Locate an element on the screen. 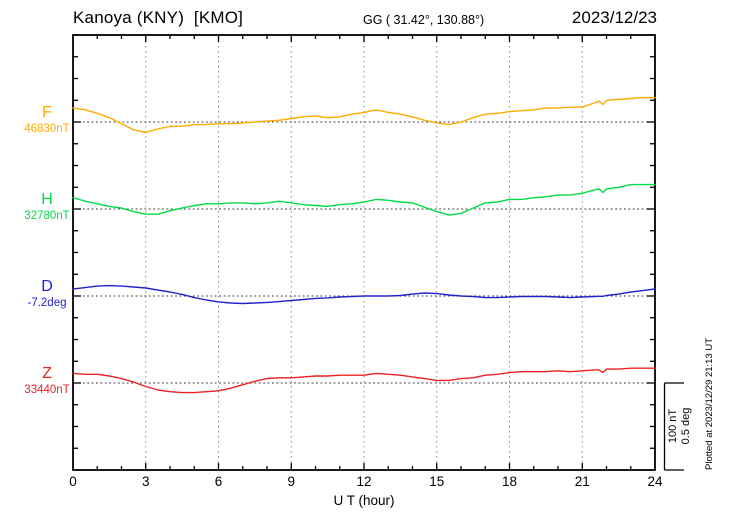 The width and height of the screenshot is (730, 520). x-tick-label: 18 is located at coordinates (509, 481).